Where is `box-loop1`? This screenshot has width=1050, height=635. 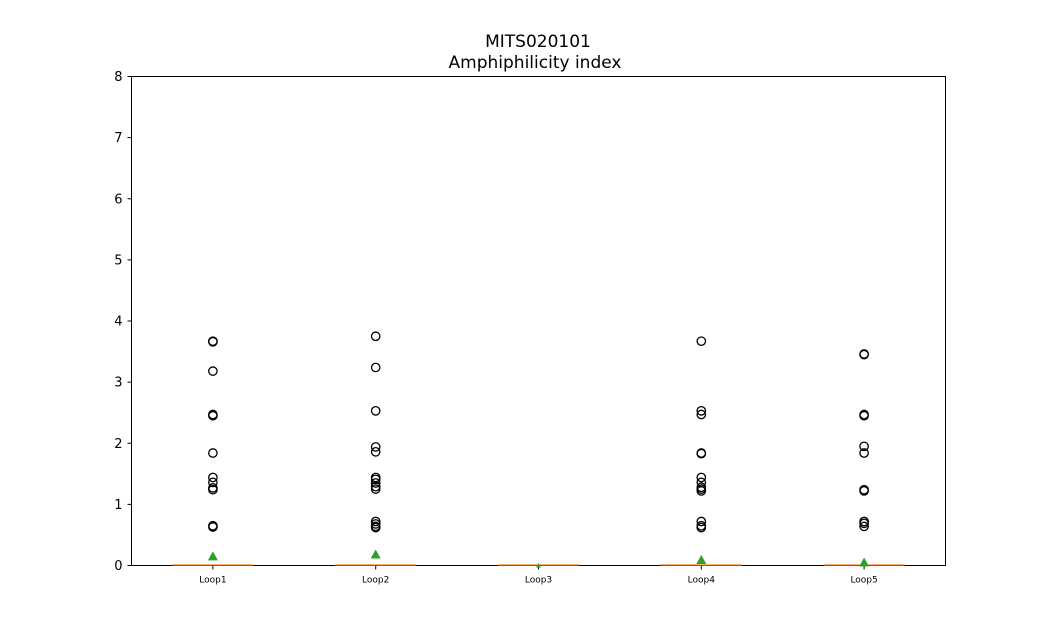 box-loop1 is located at coordinates (213, 451).